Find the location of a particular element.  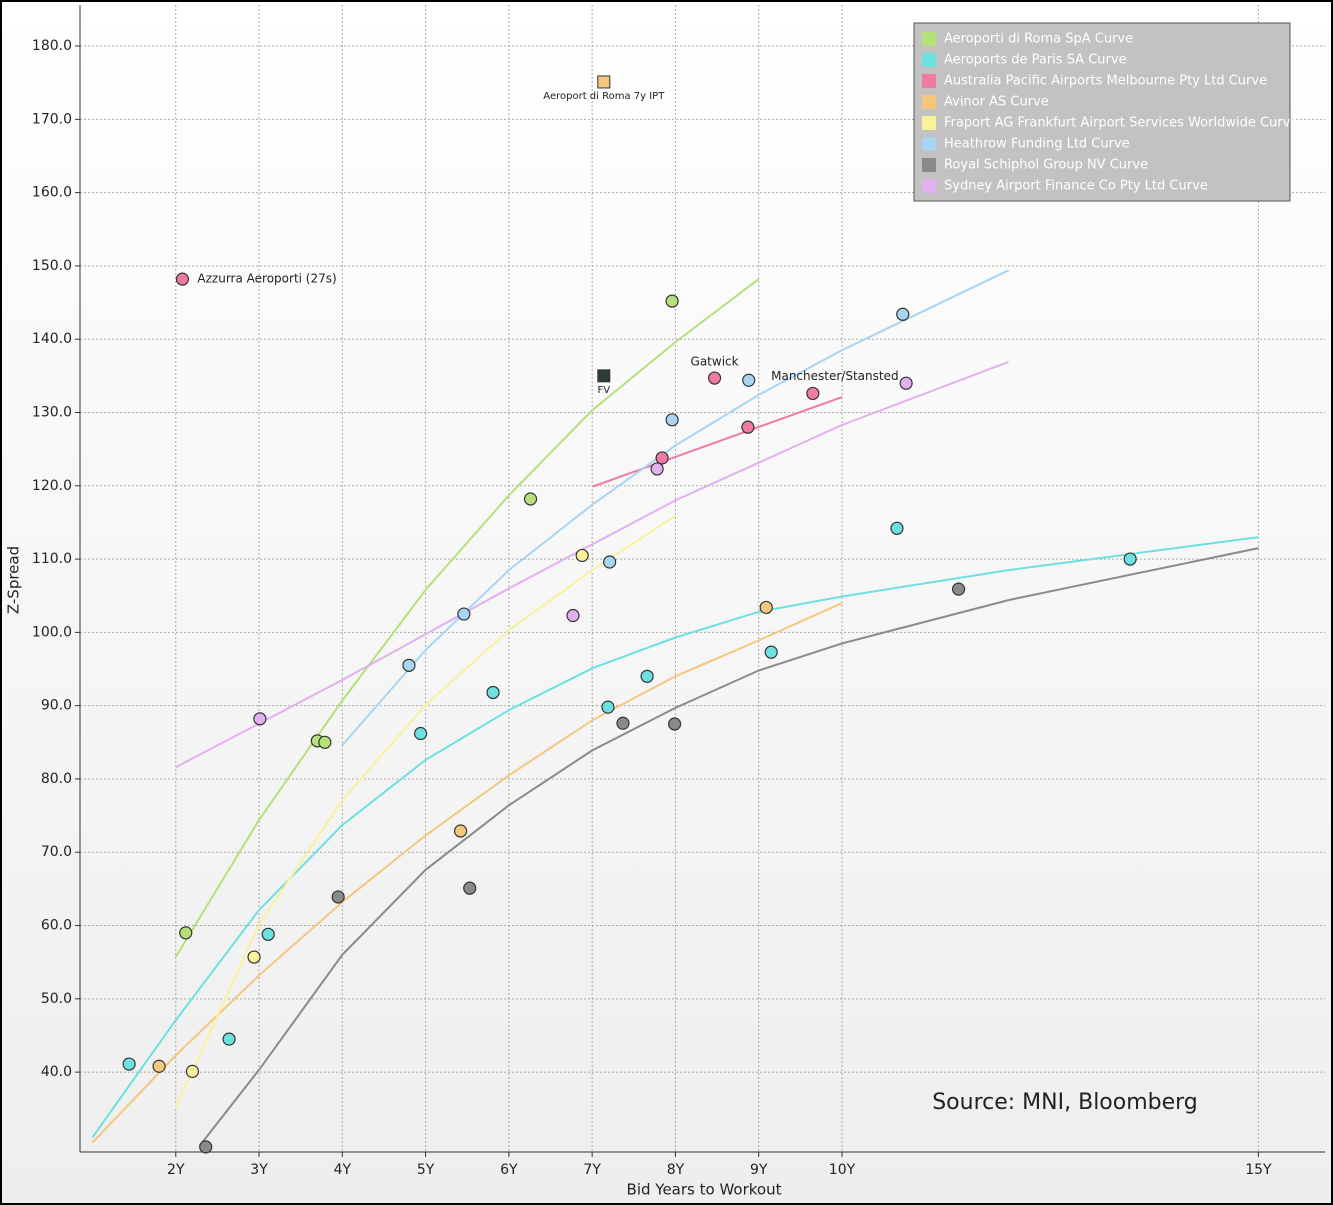

y-tick-label: 180.0 is located at coordinates (52, 46).